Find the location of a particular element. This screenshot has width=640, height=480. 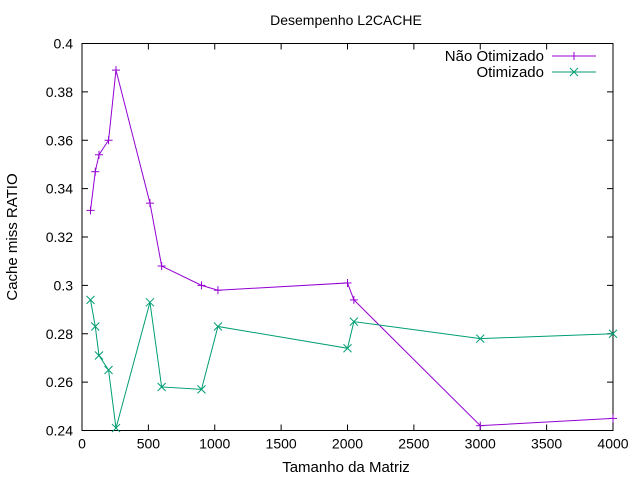

x-tick-label: 1500 is located at coordinates (281, 444).